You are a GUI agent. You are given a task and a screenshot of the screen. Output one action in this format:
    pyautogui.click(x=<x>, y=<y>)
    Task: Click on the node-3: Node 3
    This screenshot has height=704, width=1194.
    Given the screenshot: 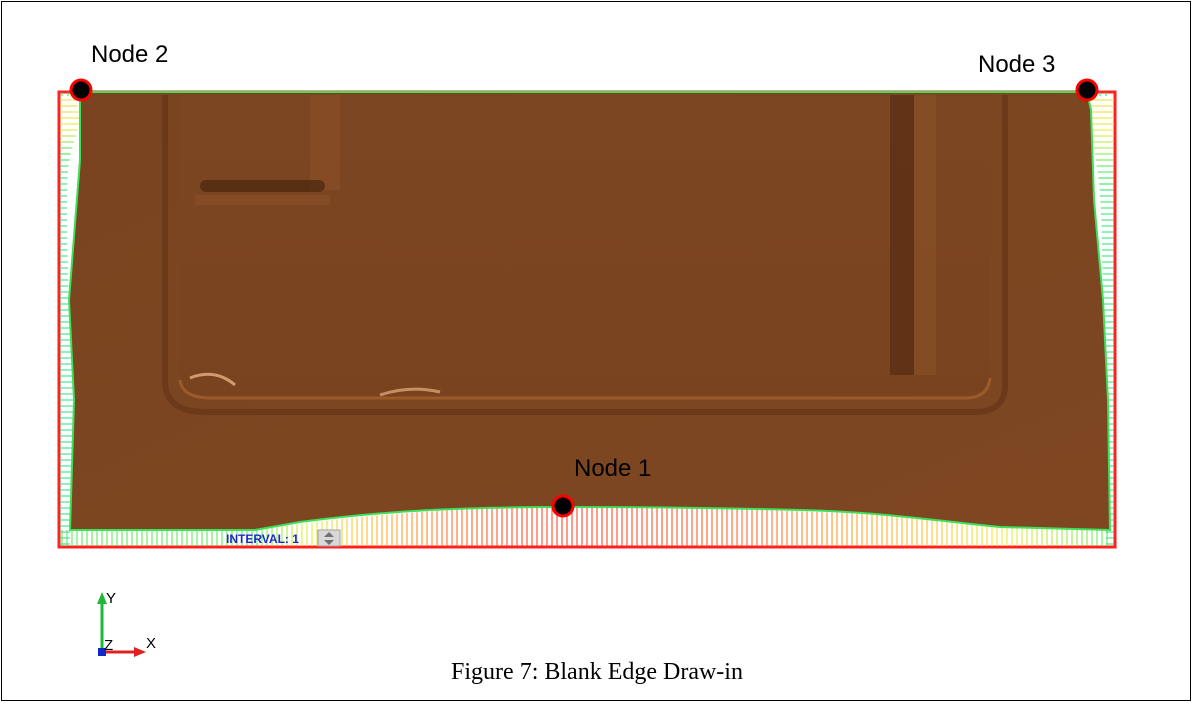 What is the action you would take?
    pyautogui.click(x=1038, y=76)
    